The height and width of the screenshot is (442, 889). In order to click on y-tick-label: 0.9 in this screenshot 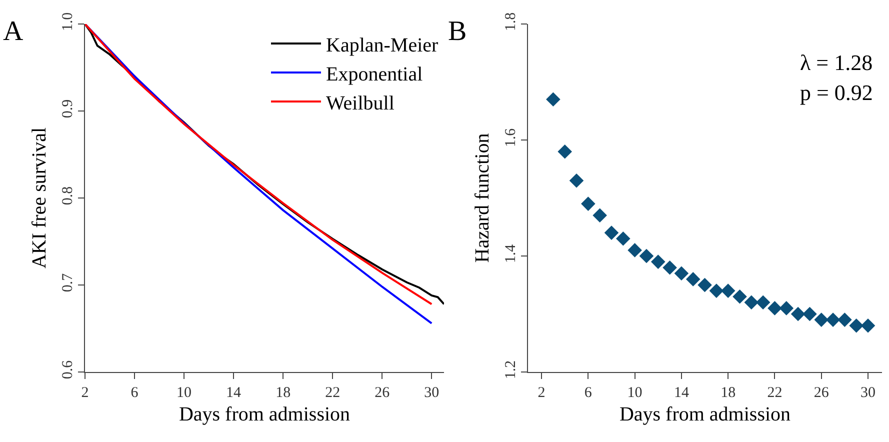, I will do `click(68, 108)`.